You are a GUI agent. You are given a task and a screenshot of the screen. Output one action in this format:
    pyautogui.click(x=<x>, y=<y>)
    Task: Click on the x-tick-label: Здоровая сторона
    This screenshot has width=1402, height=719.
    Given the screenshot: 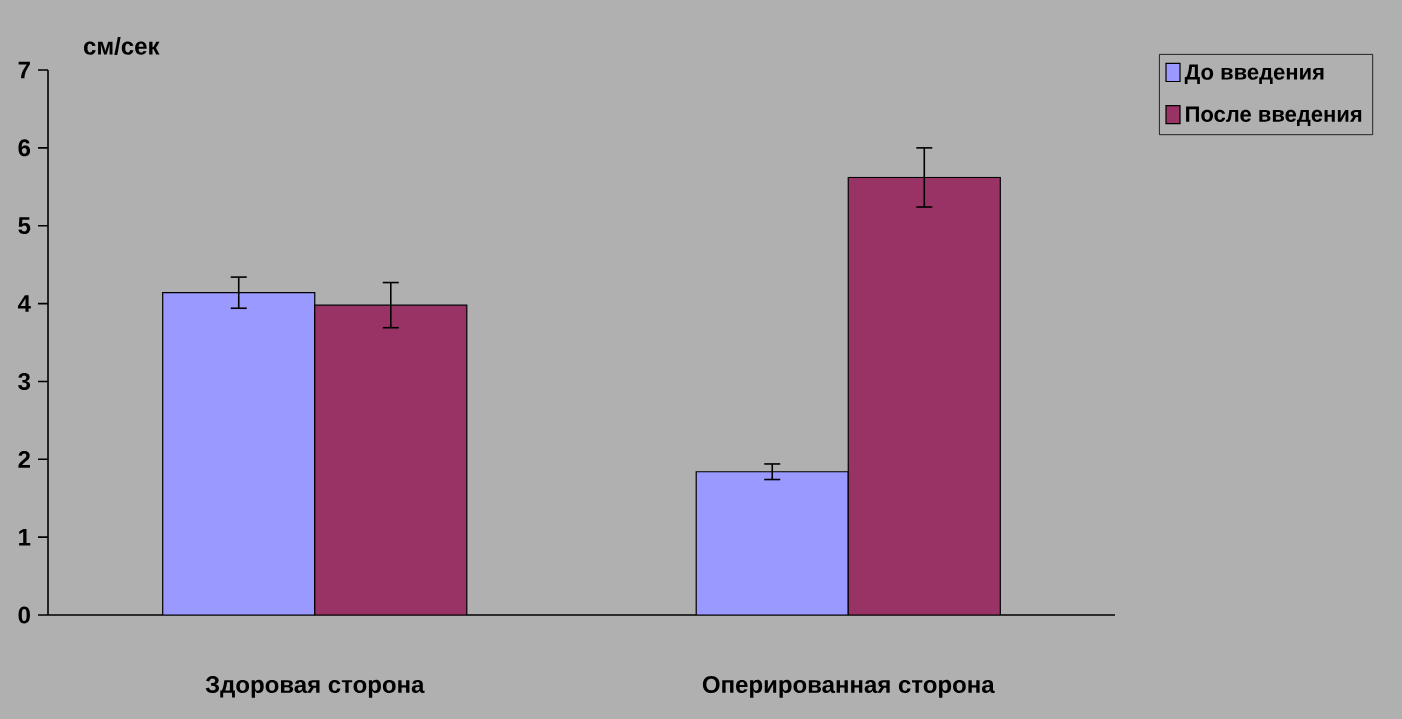 What is the action you would take?
    pyautogui.click(x=315, y=687)
    